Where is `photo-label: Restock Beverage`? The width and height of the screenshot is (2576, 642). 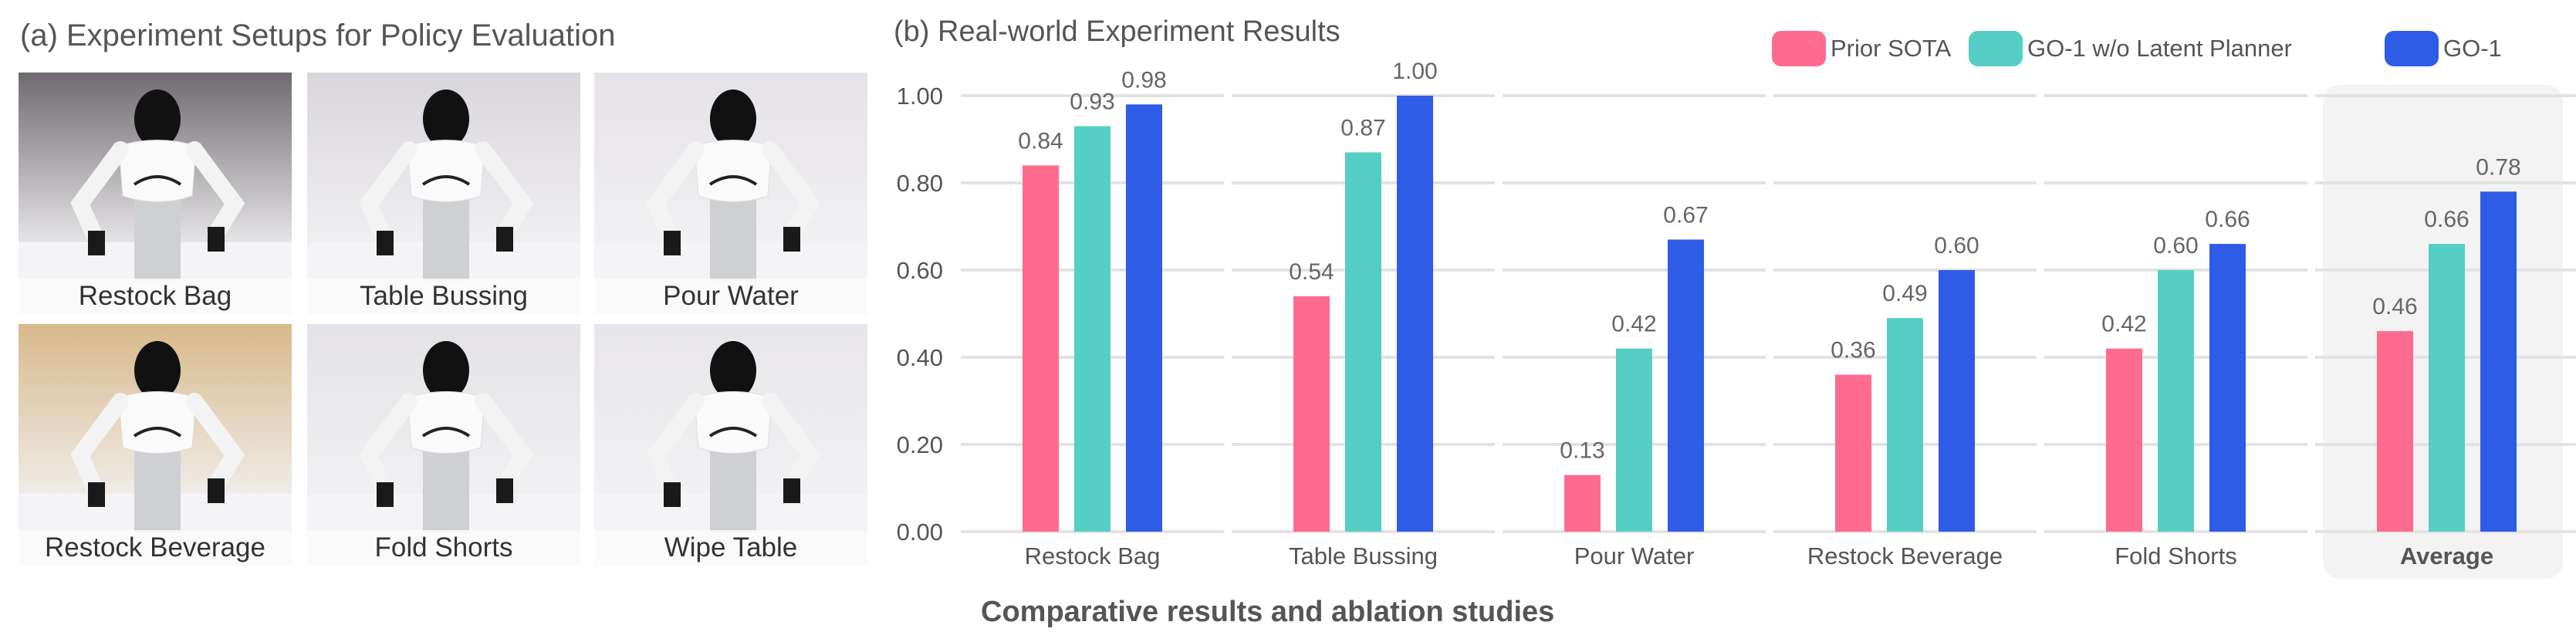 photo-label: Restock Beverage is located at coordinates (155, 547).